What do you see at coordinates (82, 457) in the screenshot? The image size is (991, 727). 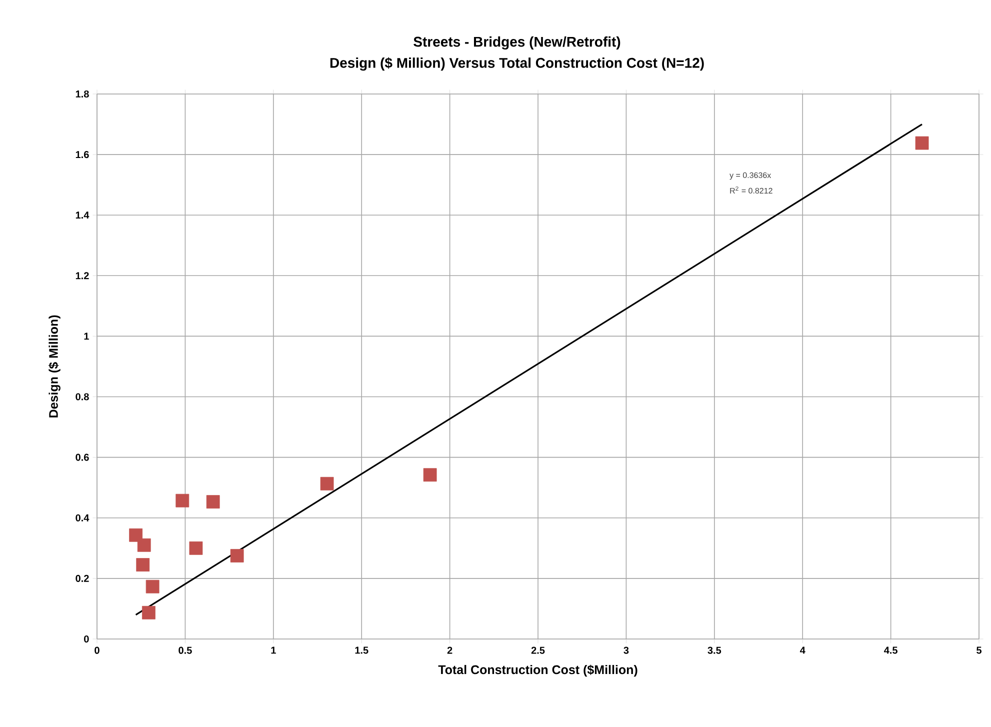 I see `y-tick-label: 0.6` at bounding box center [82, 457].